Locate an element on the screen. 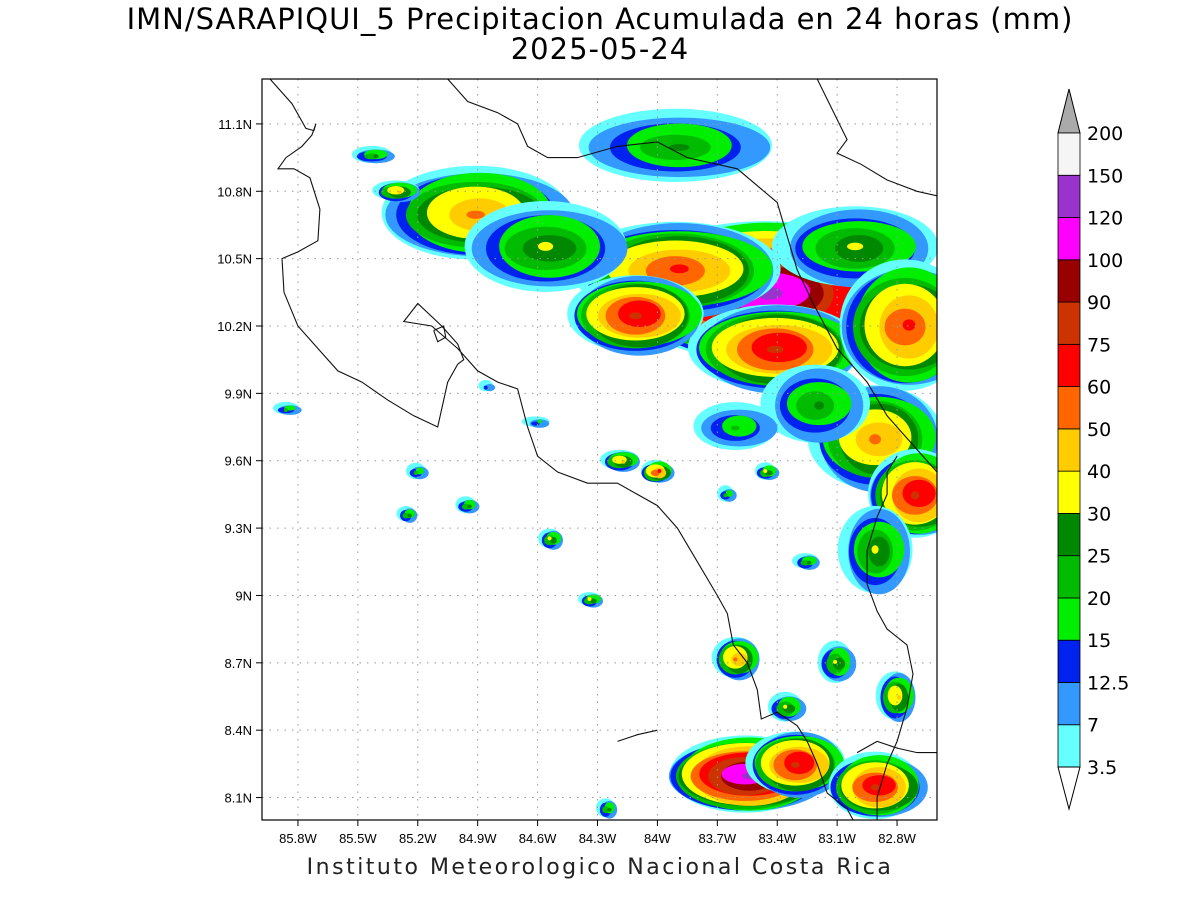 This screenshot has width=1200, height=900. lat-tick-label: 9.6N is located at coordinates (238, 461).